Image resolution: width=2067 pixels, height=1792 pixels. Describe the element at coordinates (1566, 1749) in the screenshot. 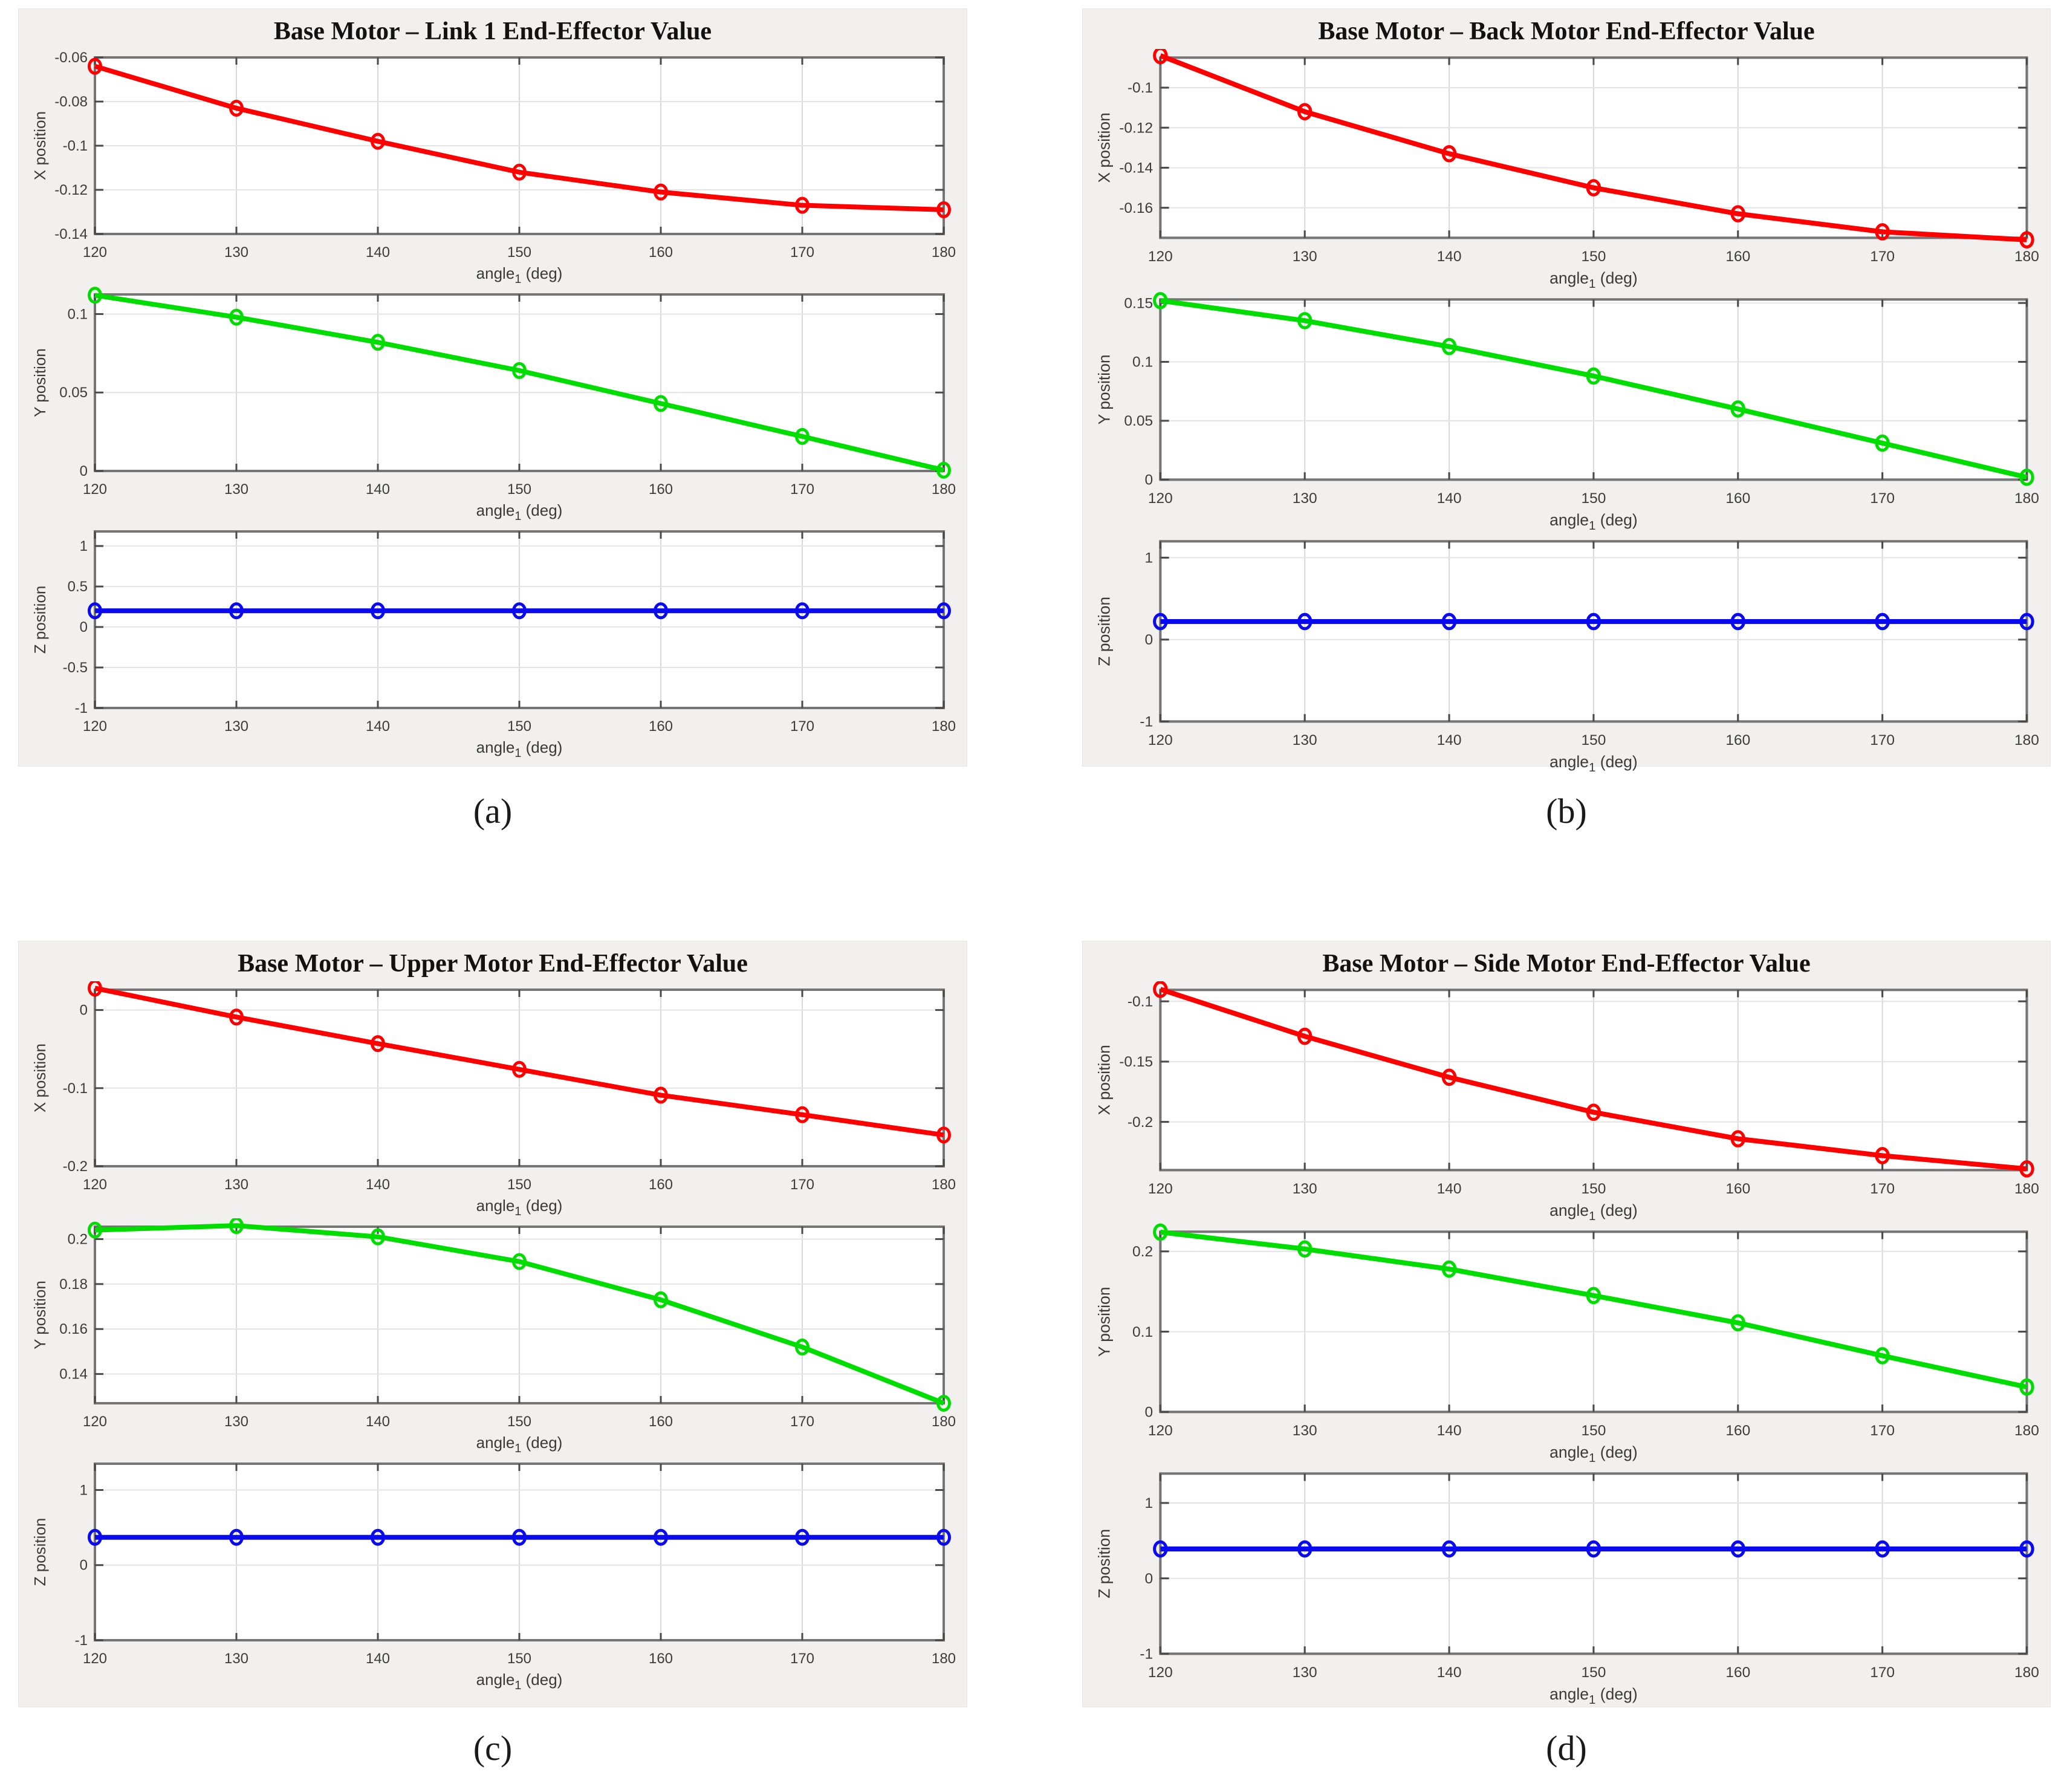

I see `caption-d: (d)` at that location.